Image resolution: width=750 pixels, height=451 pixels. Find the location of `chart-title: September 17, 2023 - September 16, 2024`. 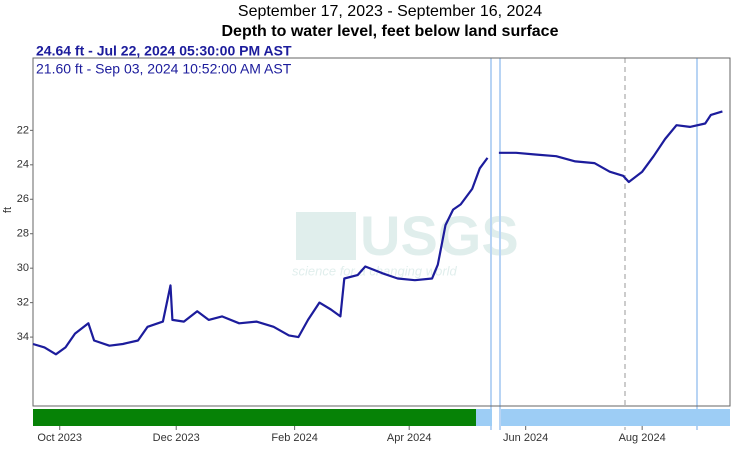

chart-title: September 17, 2023 - September 16, 2024 is located at coordinates (390, 11).